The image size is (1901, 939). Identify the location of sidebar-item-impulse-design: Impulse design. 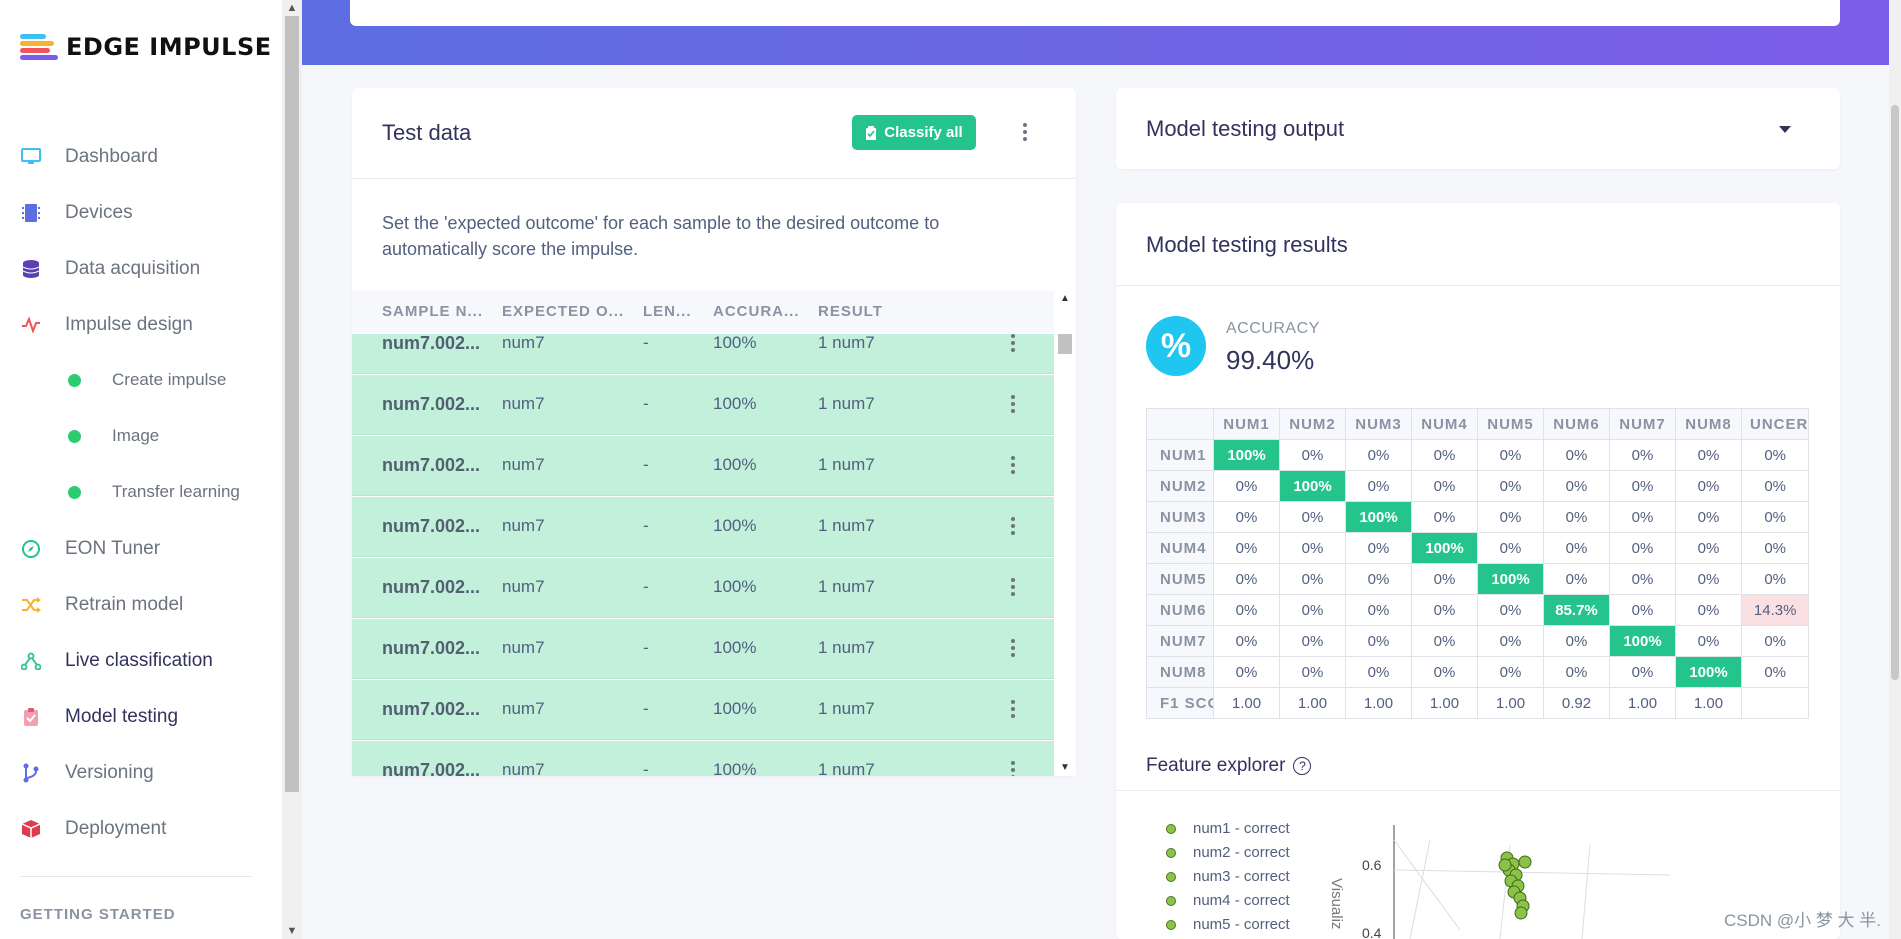
(106, 325).